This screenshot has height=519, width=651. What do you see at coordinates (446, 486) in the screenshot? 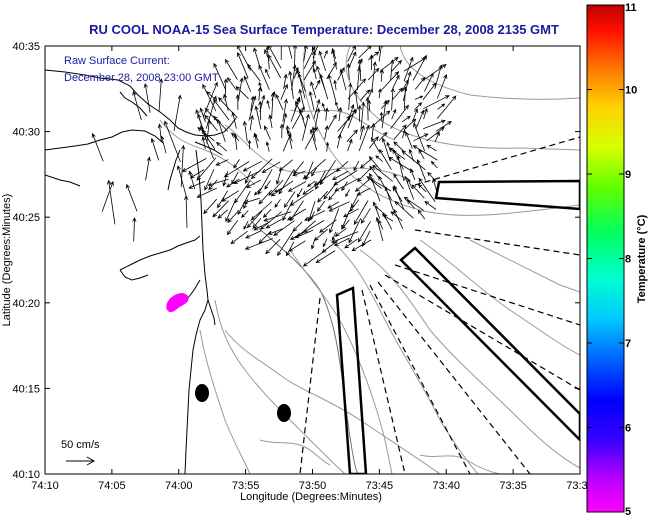
I see `x-tick-label: 73:40` at bounding box center [446, 486].